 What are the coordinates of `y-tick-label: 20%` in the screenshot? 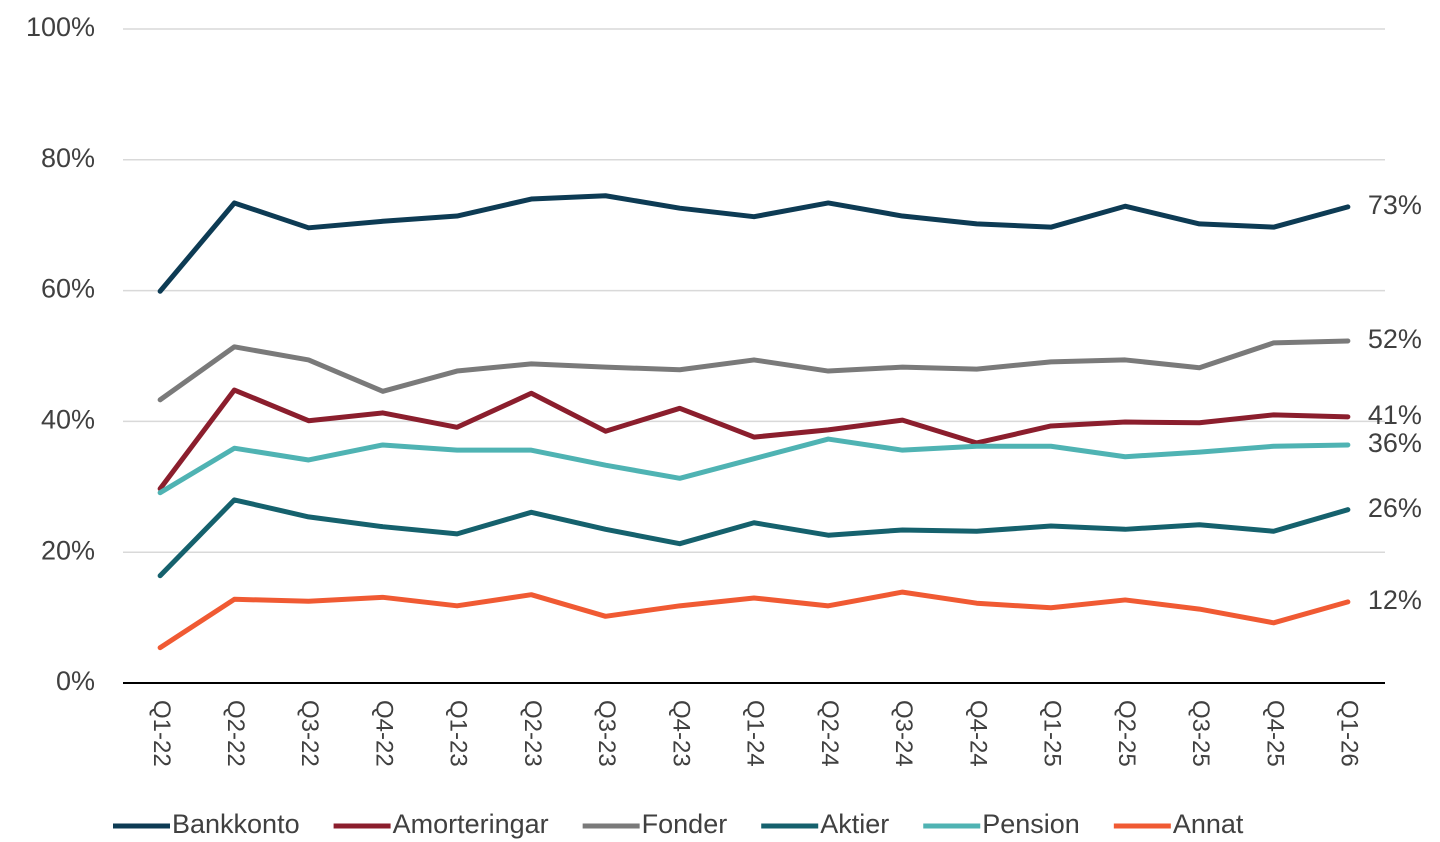 It's located at (68, 550).